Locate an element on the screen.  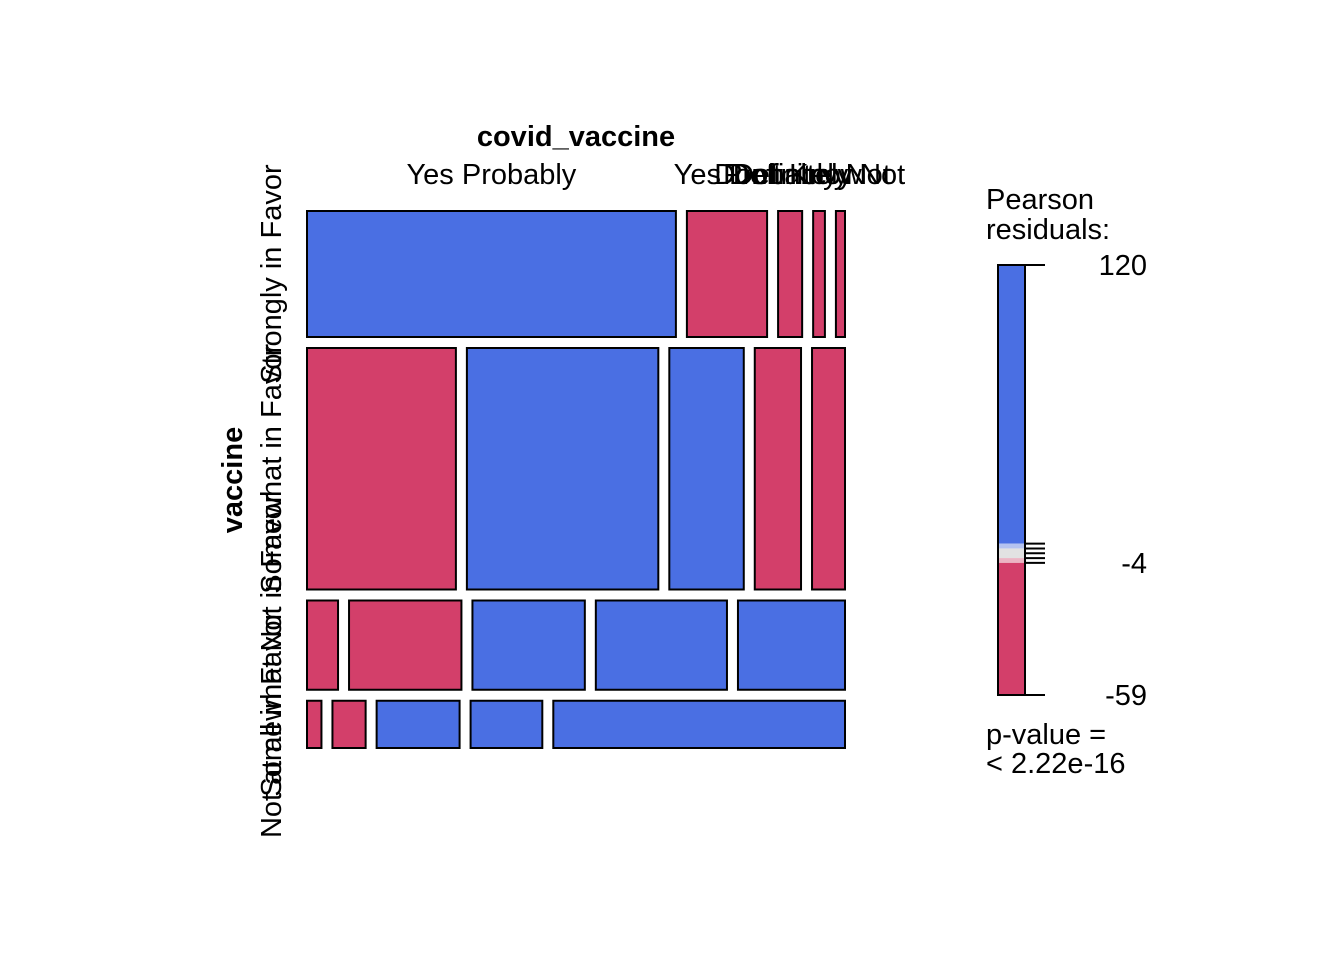
mosaic-tile-r0-c2 is located at coordinates (790, 274).